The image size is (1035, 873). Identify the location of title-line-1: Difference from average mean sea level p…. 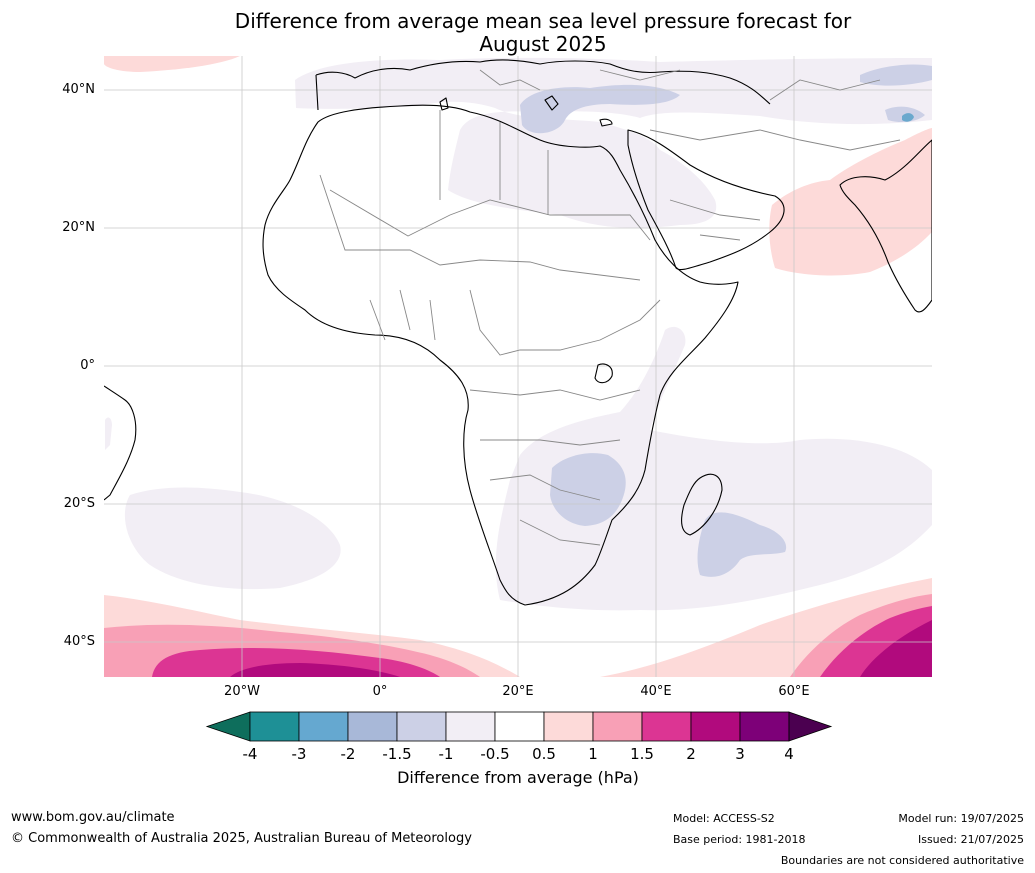
(543, 21).